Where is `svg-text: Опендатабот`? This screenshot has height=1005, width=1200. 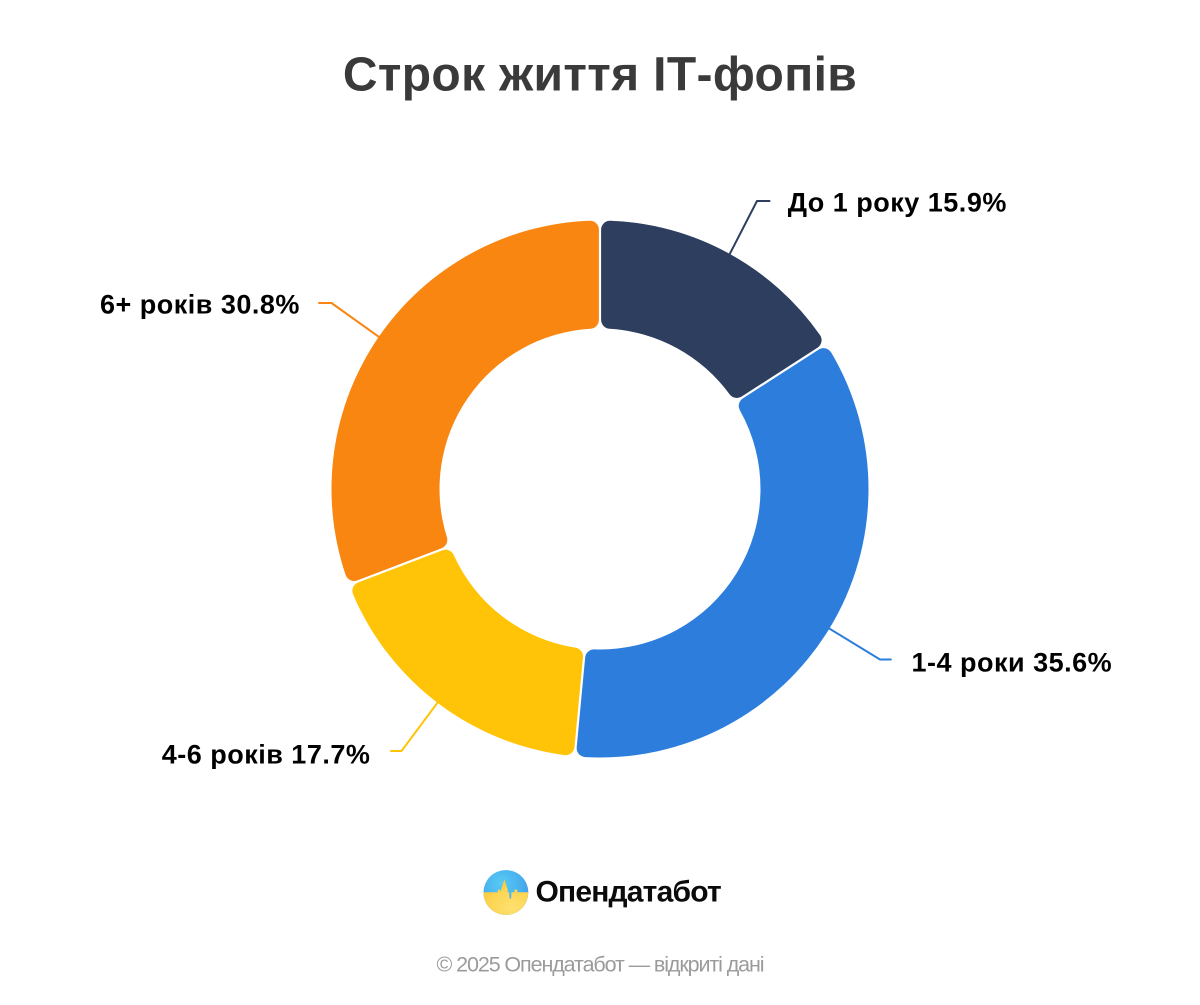 svg-text: Опендатабот is located at coordinates (628, 892).